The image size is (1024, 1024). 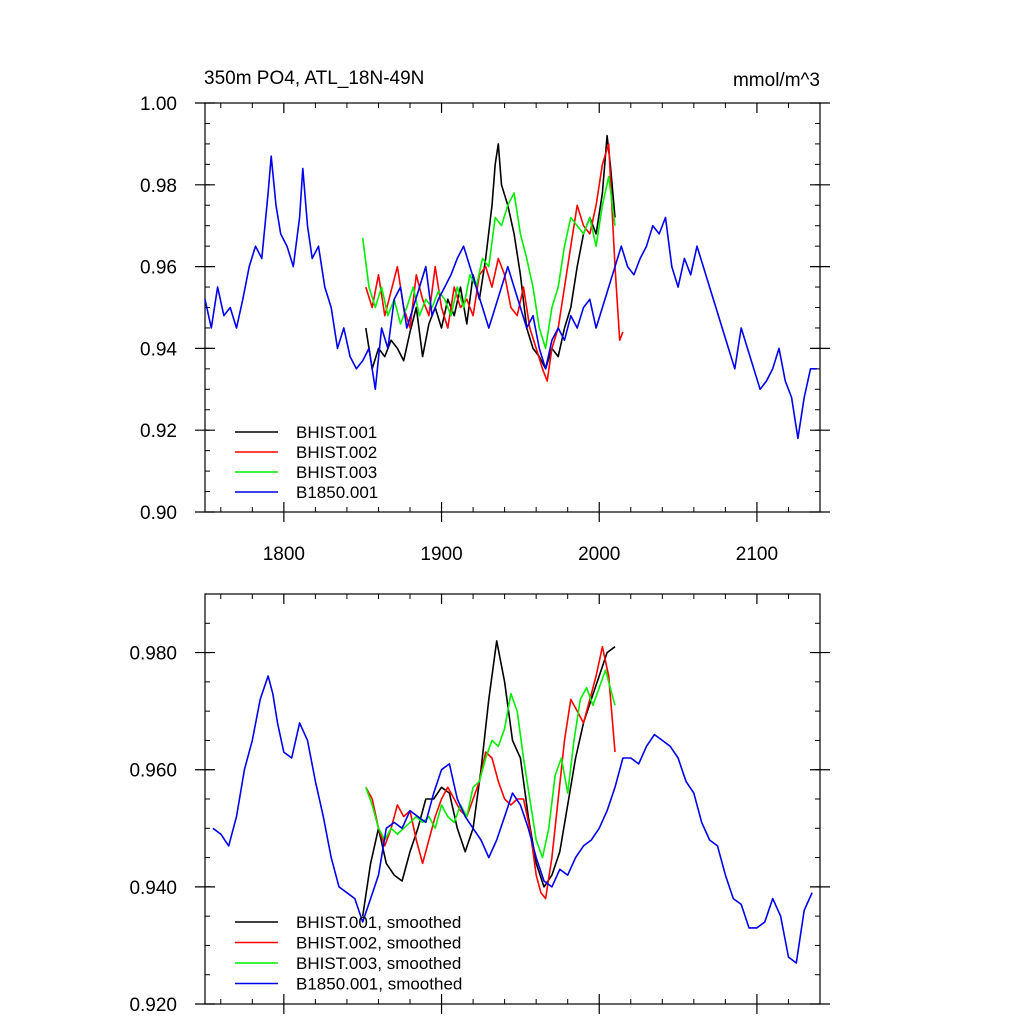 I want to click on top-x-tick-label: 2100, so click(x=757, y=554).